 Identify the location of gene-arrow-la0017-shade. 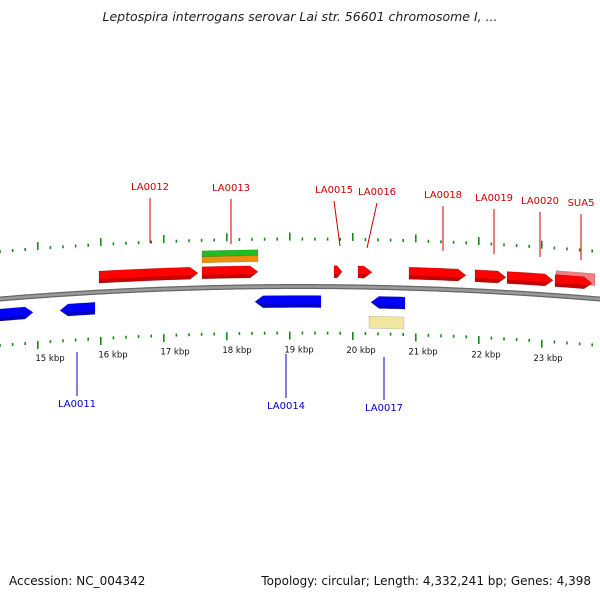
(388, 307).